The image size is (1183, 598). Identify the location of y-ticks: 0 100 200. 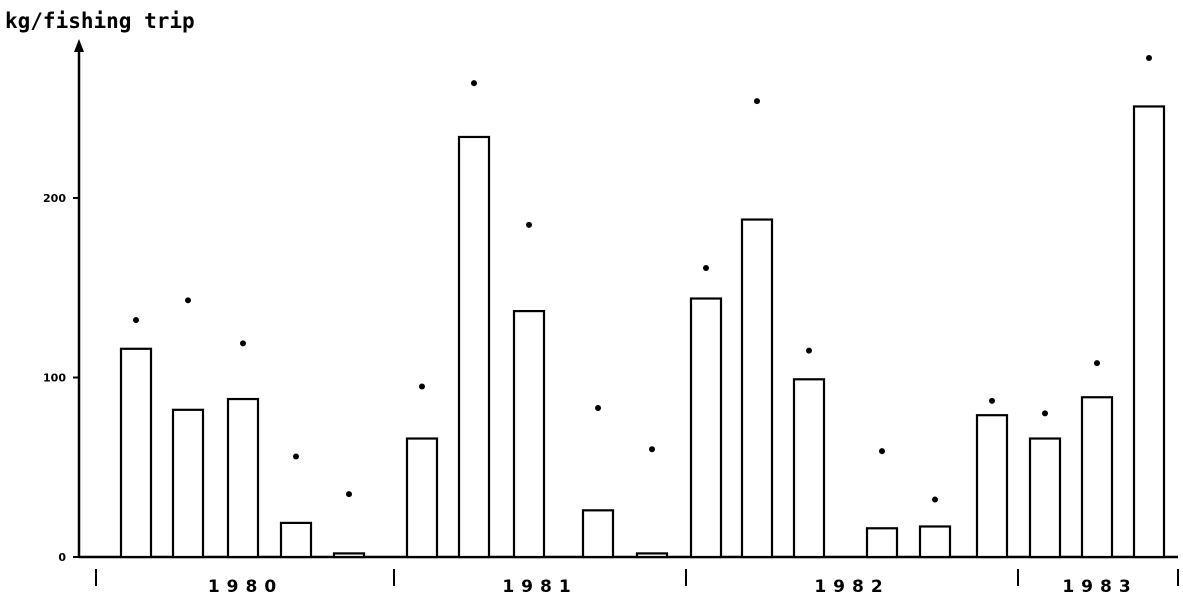
(61, 378).